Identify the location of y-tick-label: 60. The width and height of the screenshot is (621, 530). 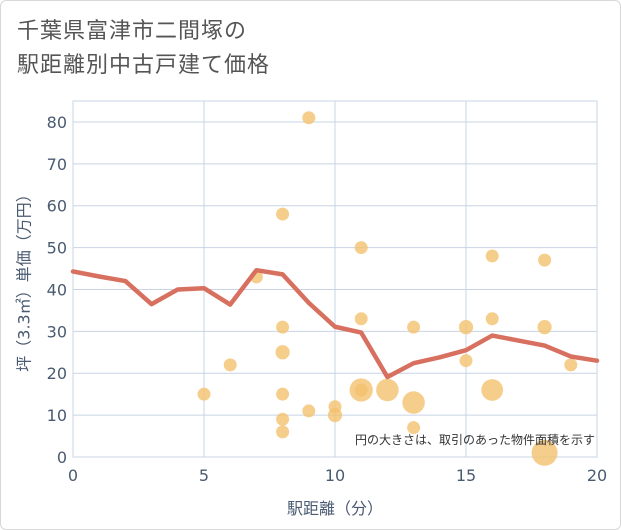
(57, 206).